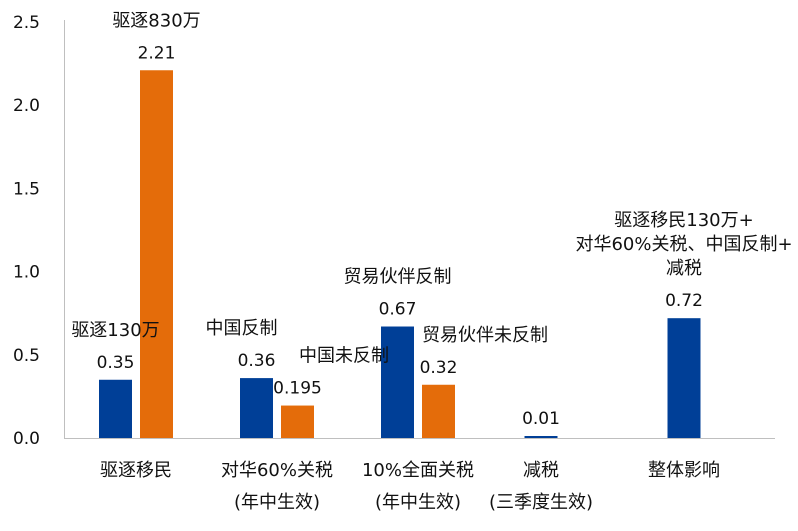 The image size is (798, 531). Describe the element at coordinates (26, 106) in the screenshot. I see `y-tick-label: 2.0` at that location.